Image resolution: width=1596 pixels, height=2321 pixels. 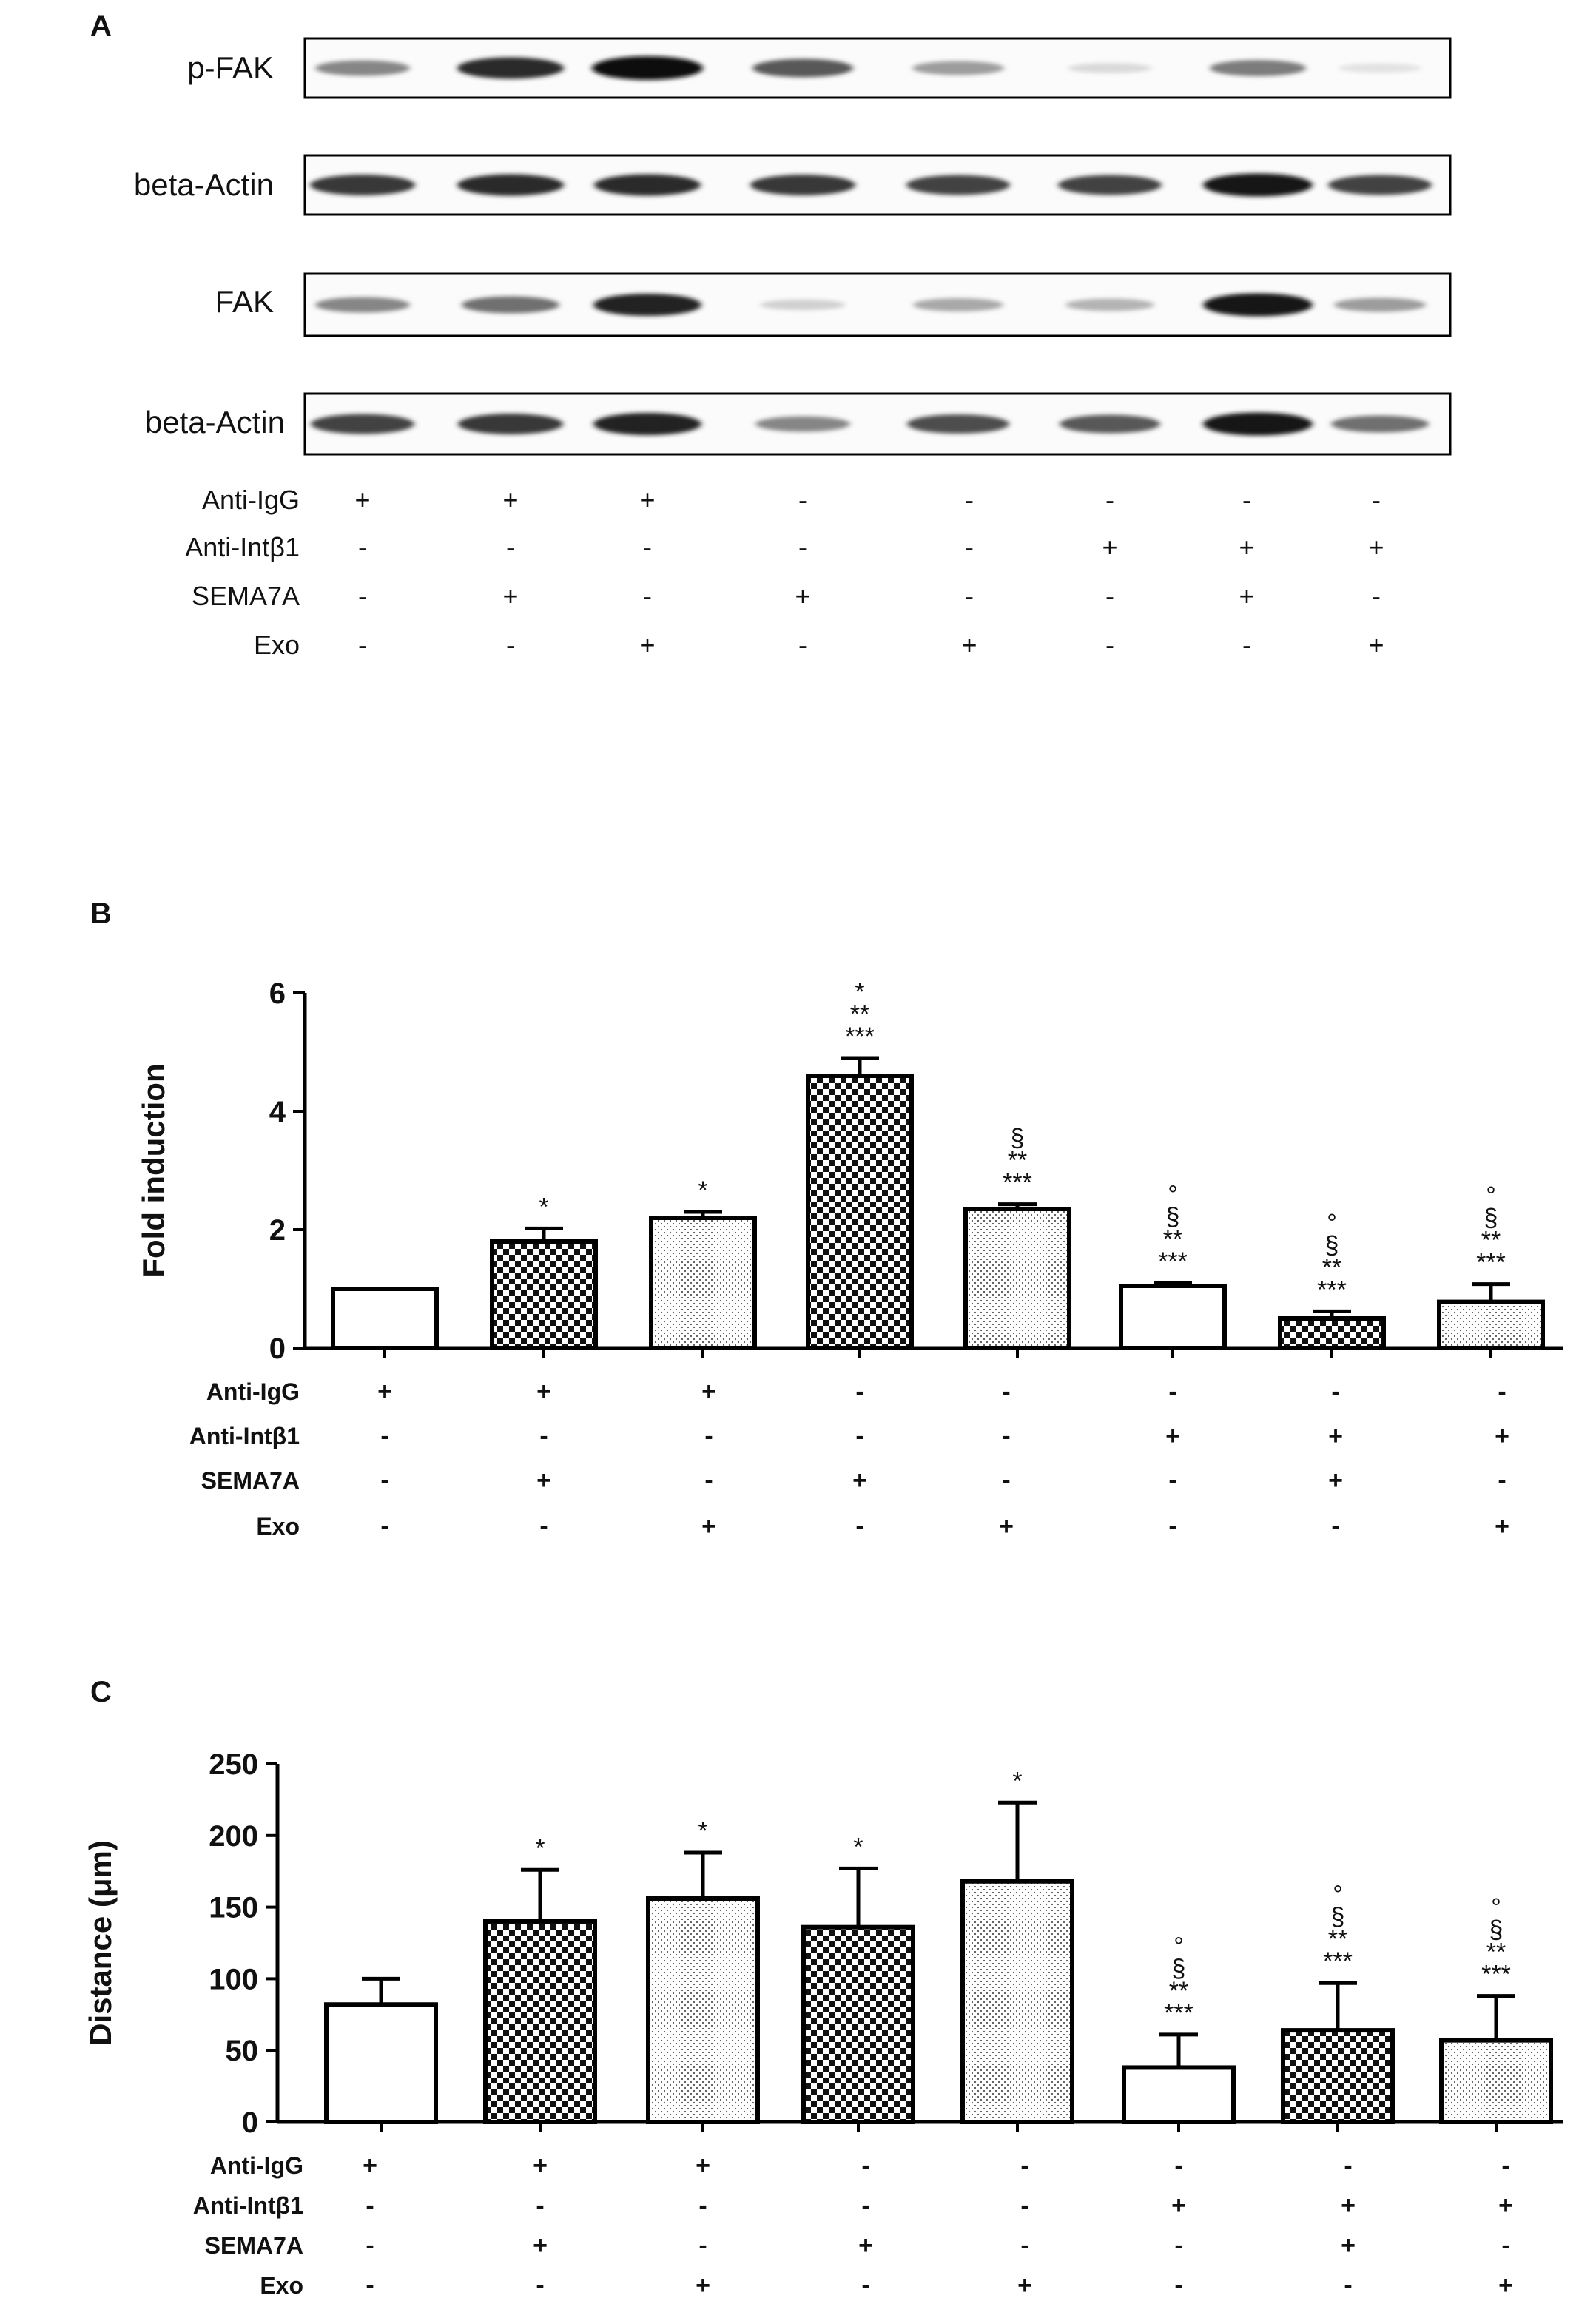 I want to click on y-tick-label: 200, so click(x=233, y=1836).